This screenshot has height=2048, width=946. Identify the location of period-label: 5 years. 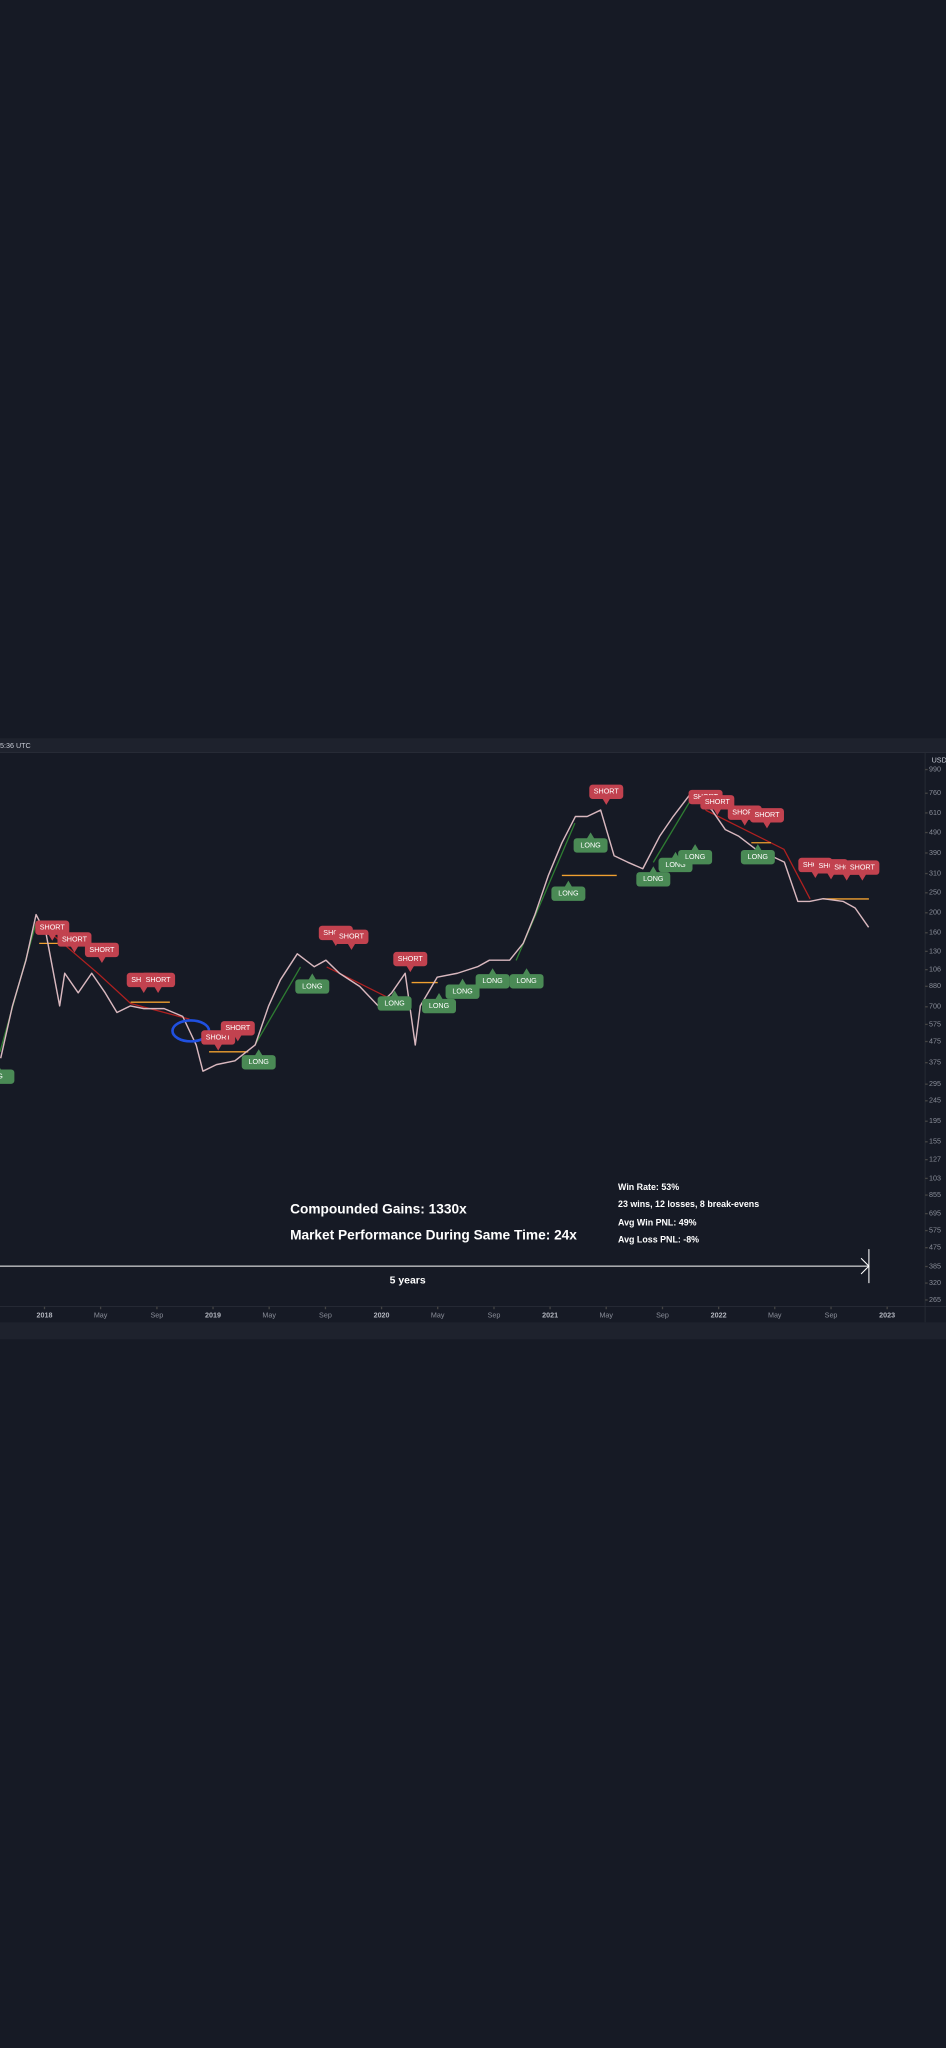
(408, 1280).